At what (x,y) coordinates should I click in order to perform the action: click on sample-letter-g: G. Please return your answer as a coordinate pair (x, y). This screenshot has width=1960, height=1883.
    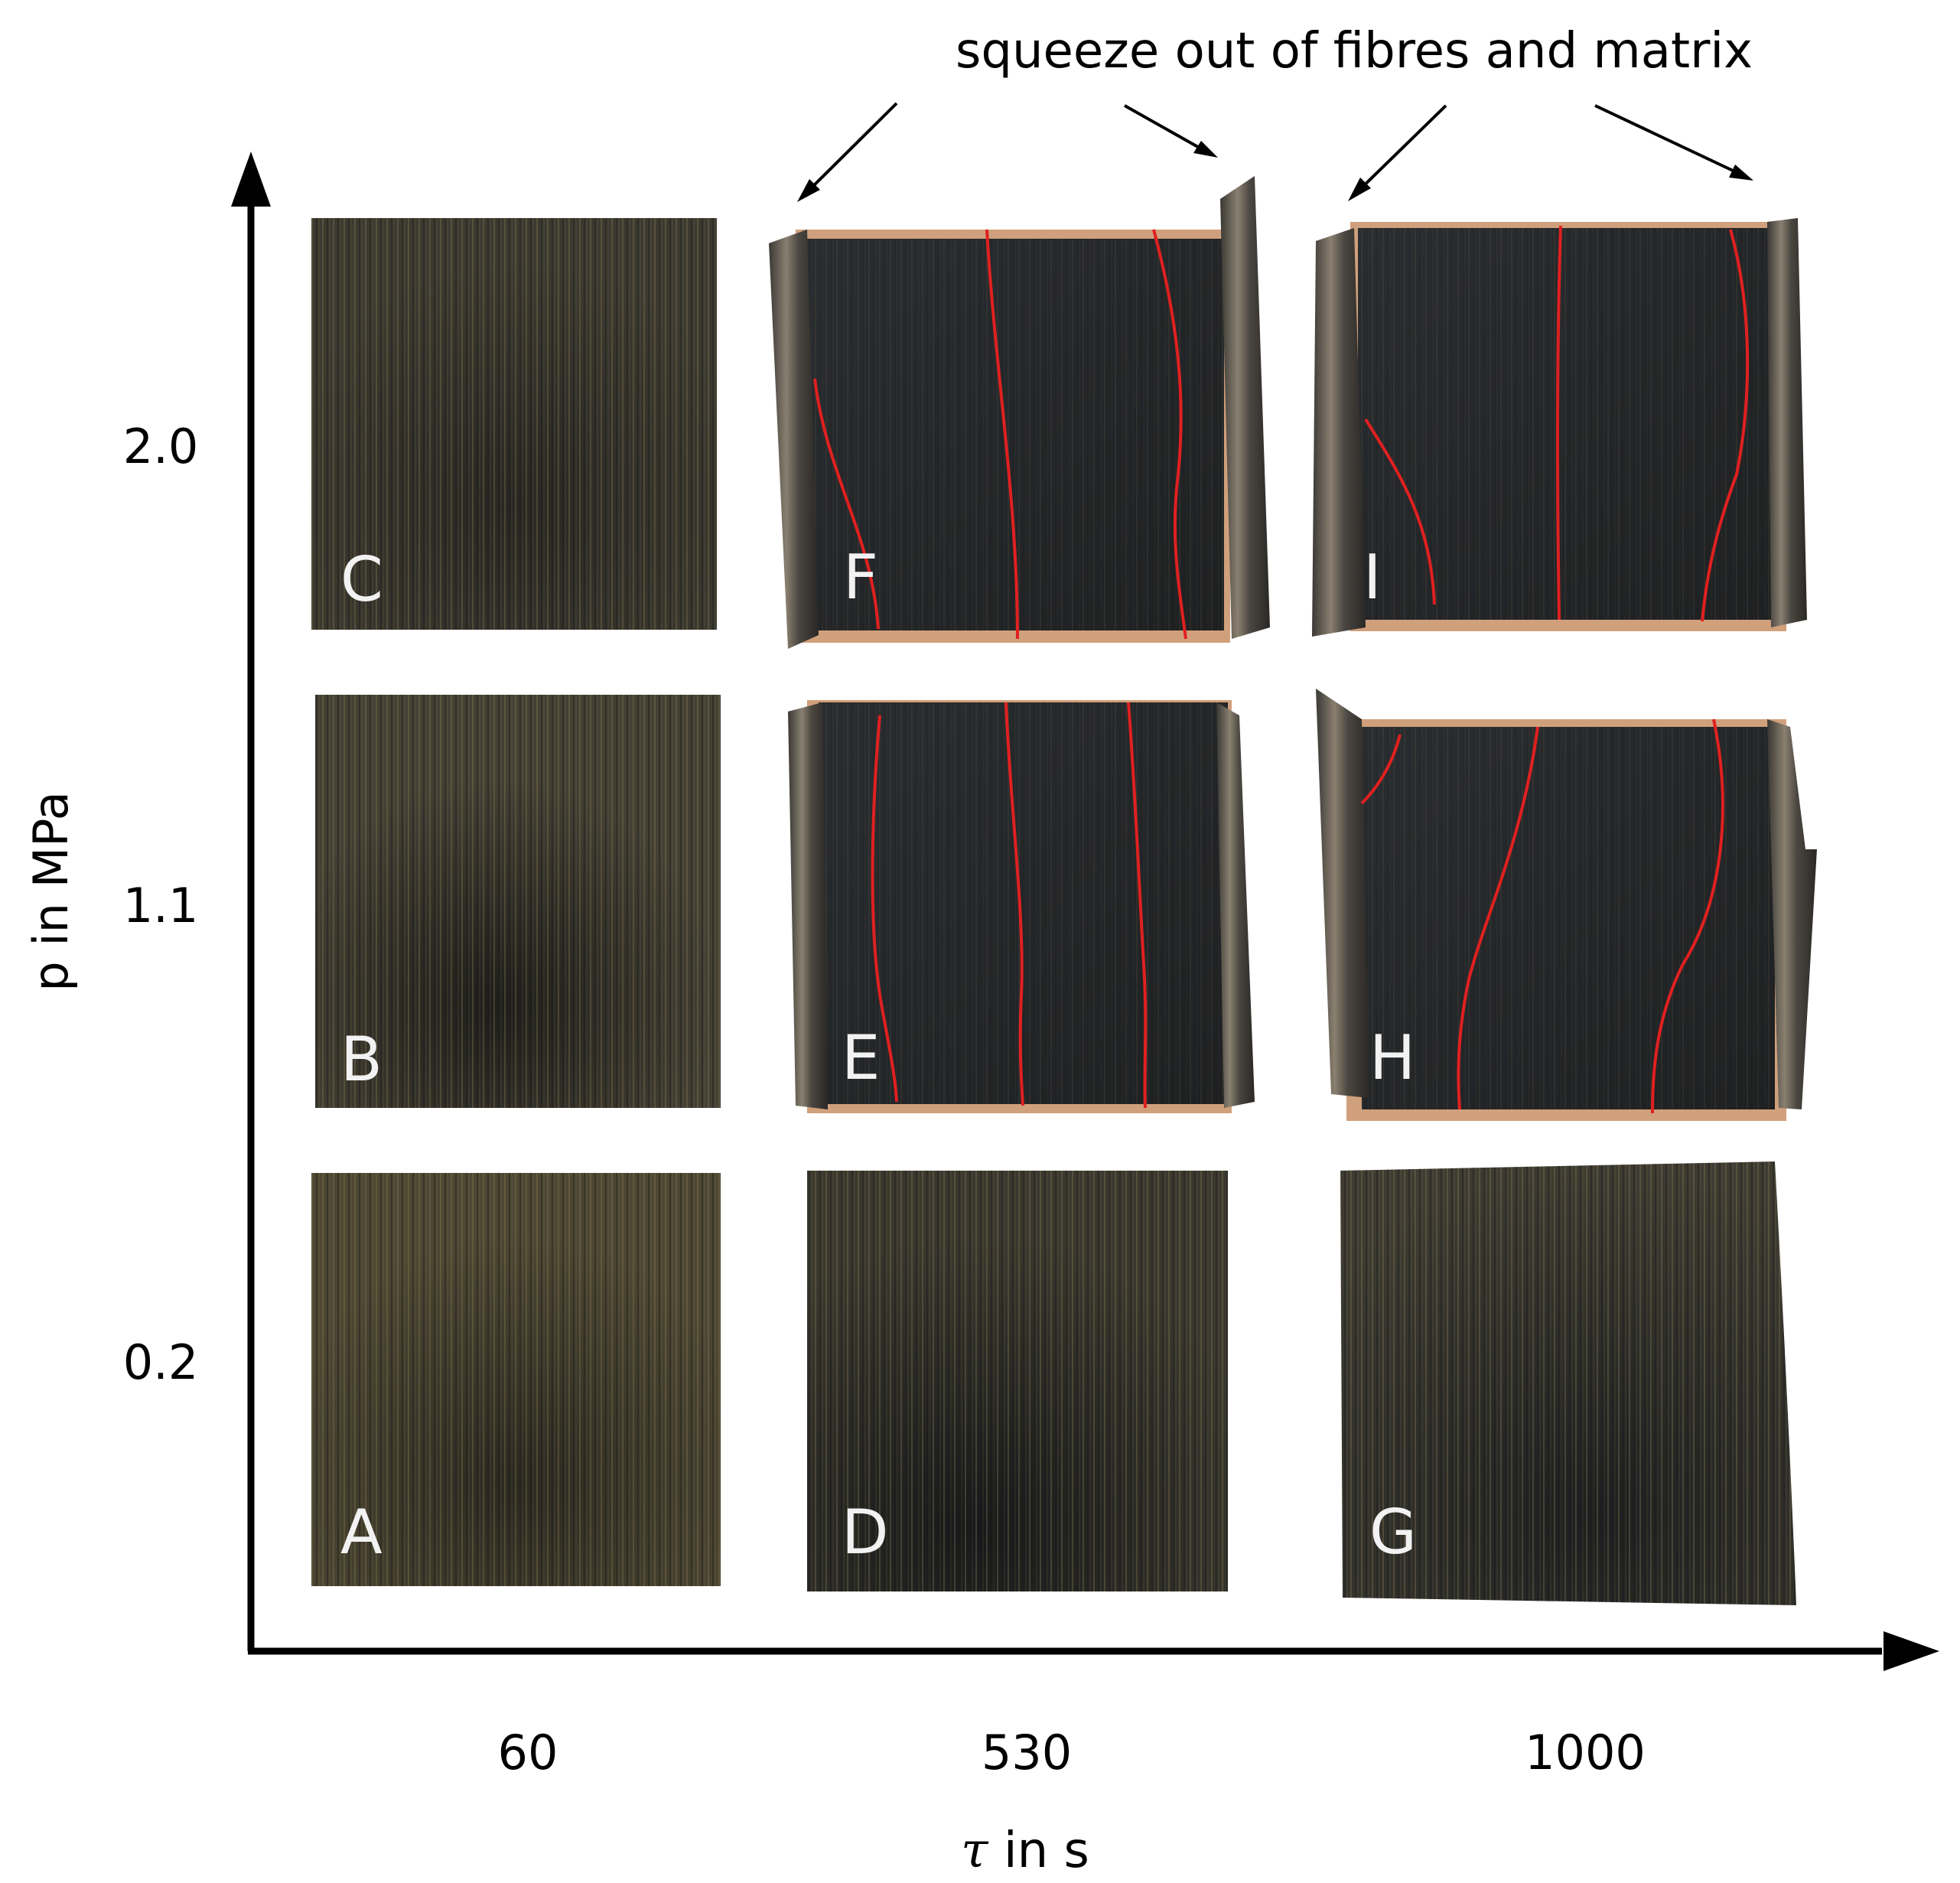
    Looking at the image, I should click on (1393, 1533).